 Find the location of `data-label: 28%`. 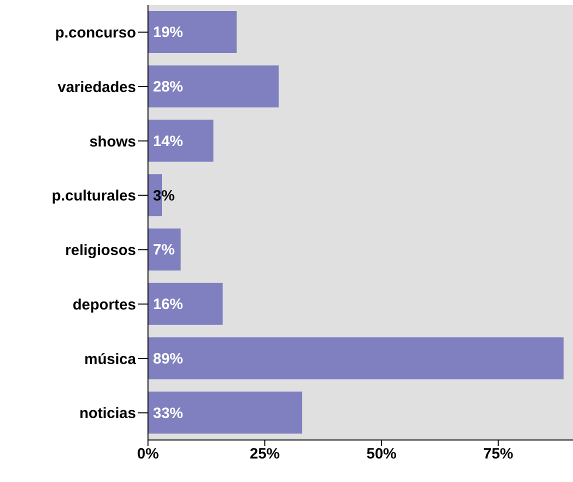

data-label: 28% is located at coordinates (168, 87).